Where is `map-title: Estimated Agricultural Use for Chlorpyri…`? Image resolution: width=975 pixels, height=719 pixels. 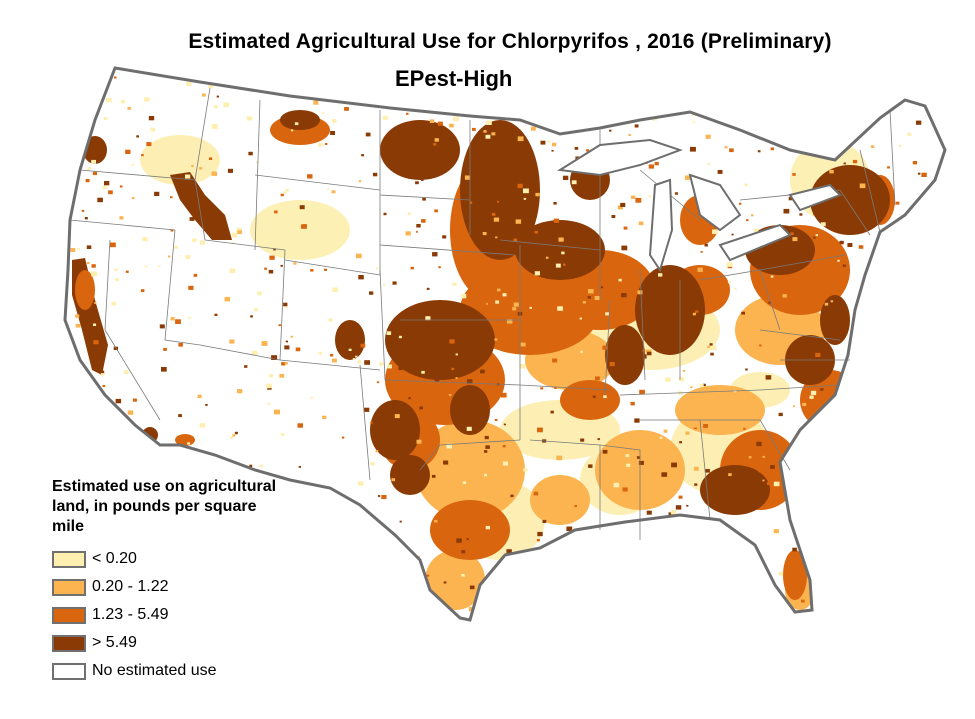 map-title: Estimated Agricultural Use for Chlorpyri… is located at coordinates (510, 41).